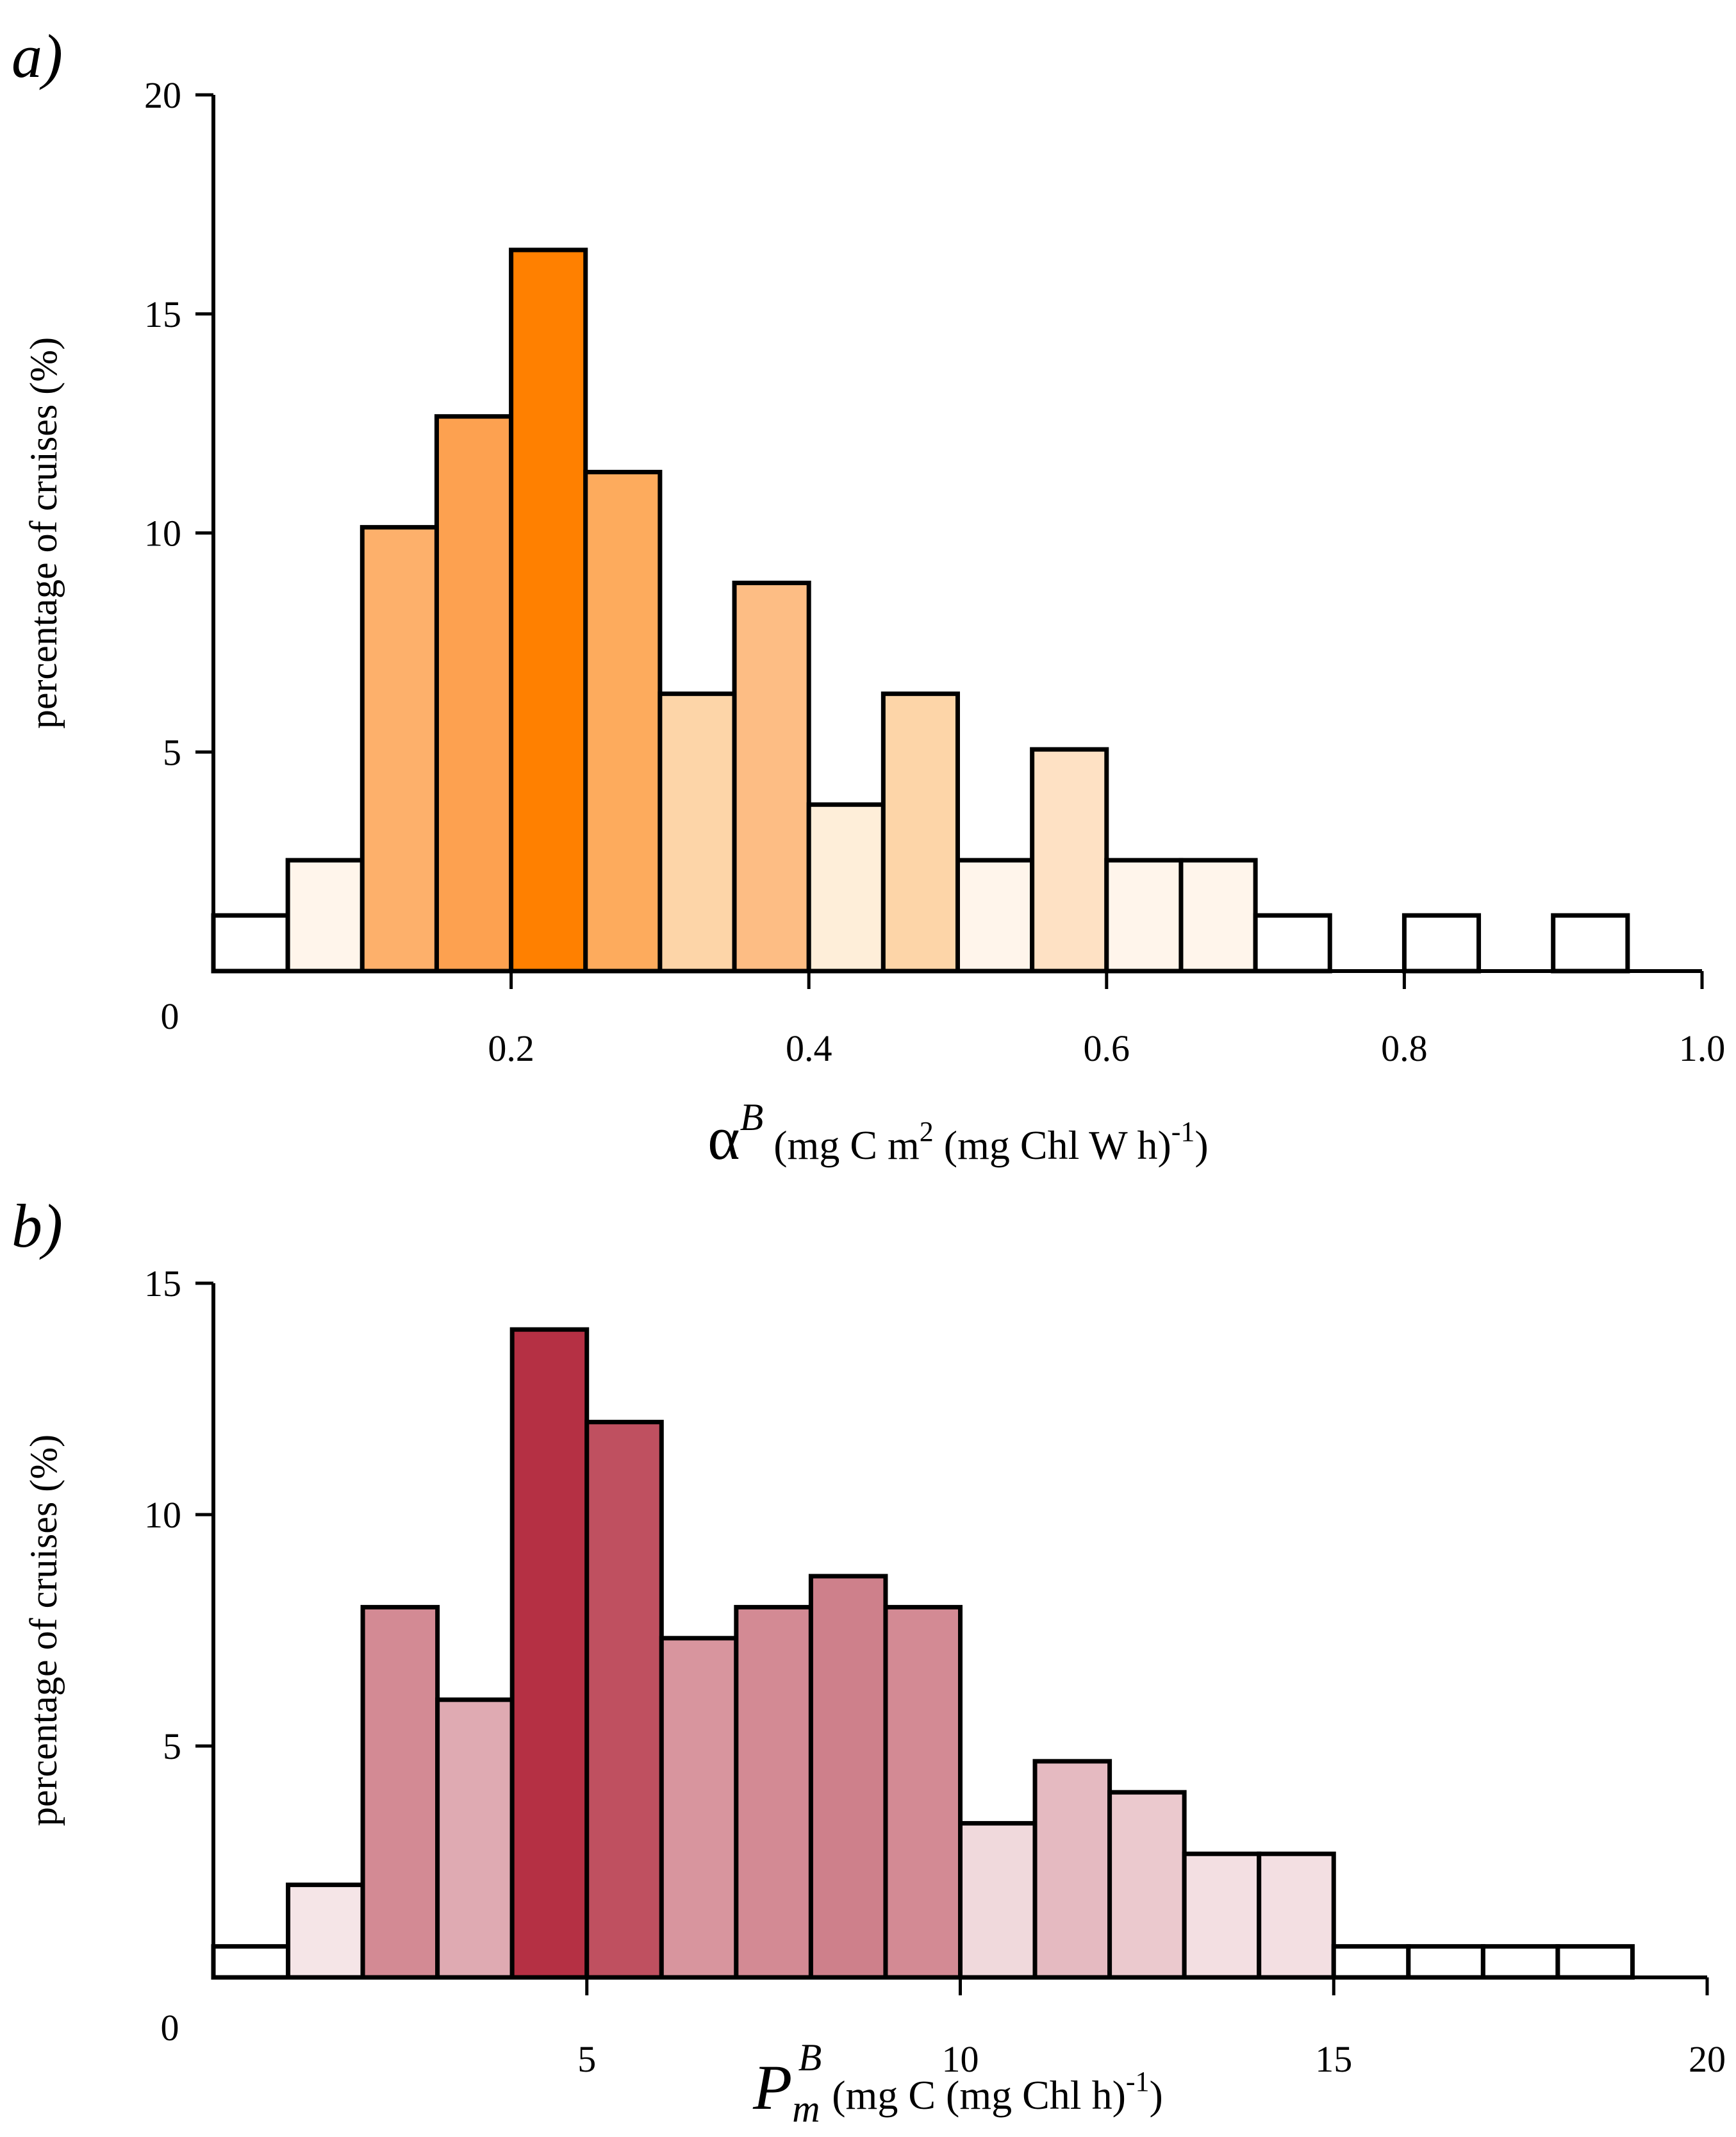 This screenshot has width=1736, height=2137. Describe the element at coordinates (37, 1226) in the screenshot. I see `panel-b-label: b)` at that location.